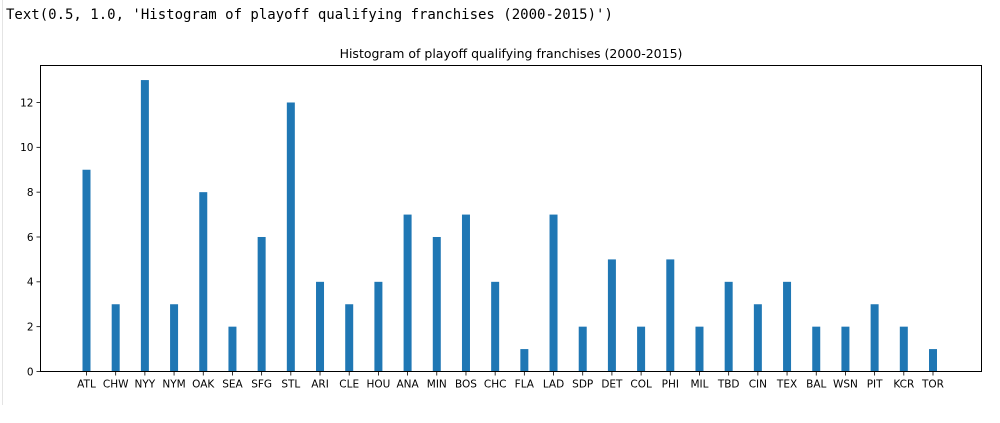  I want to click on bar-col, so click(641, 349).